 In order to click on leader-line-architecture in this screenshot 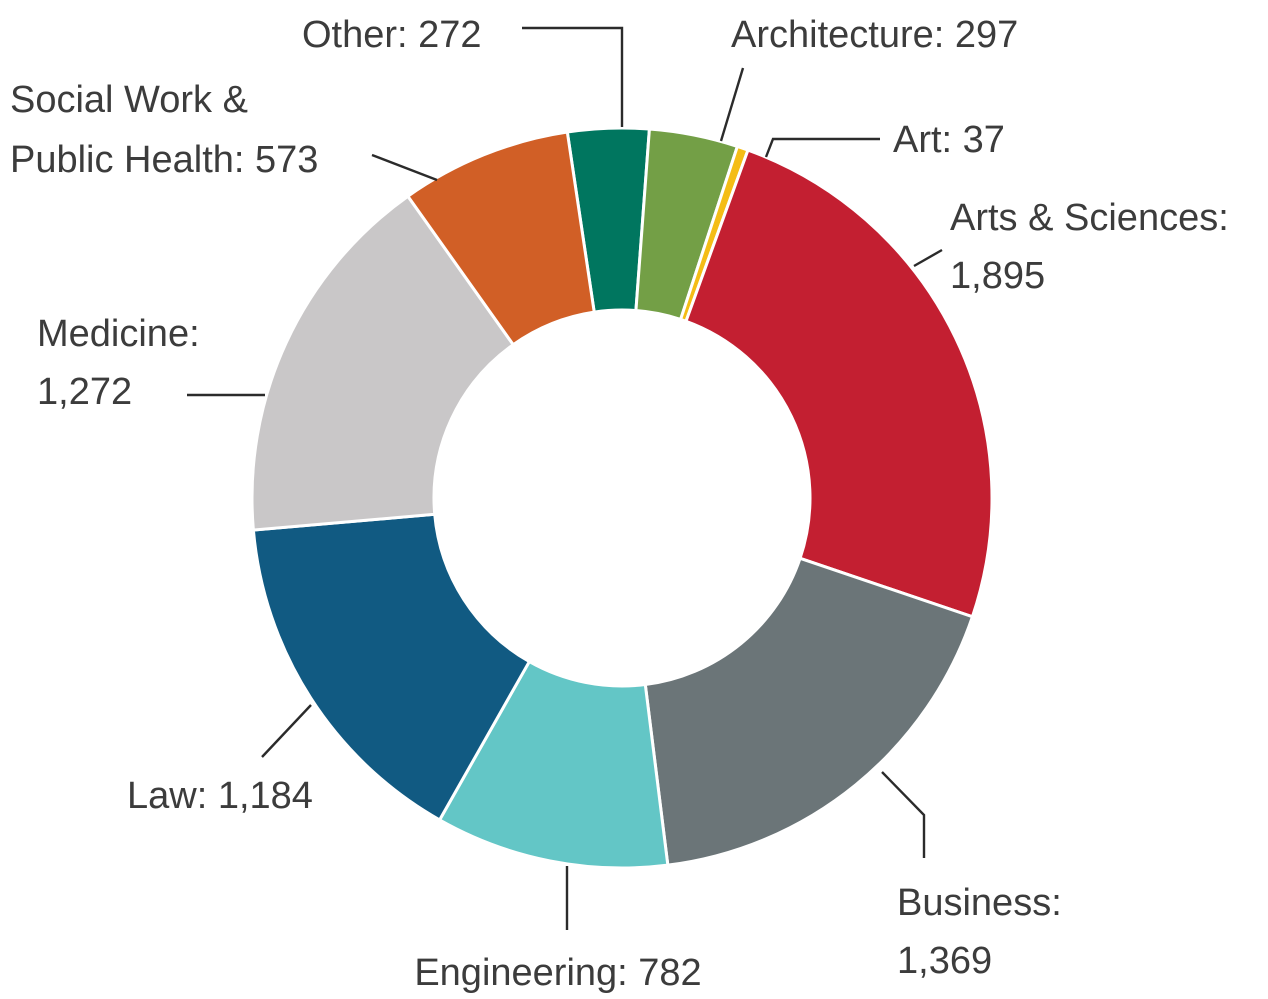, I will do `click(732, 104)`.